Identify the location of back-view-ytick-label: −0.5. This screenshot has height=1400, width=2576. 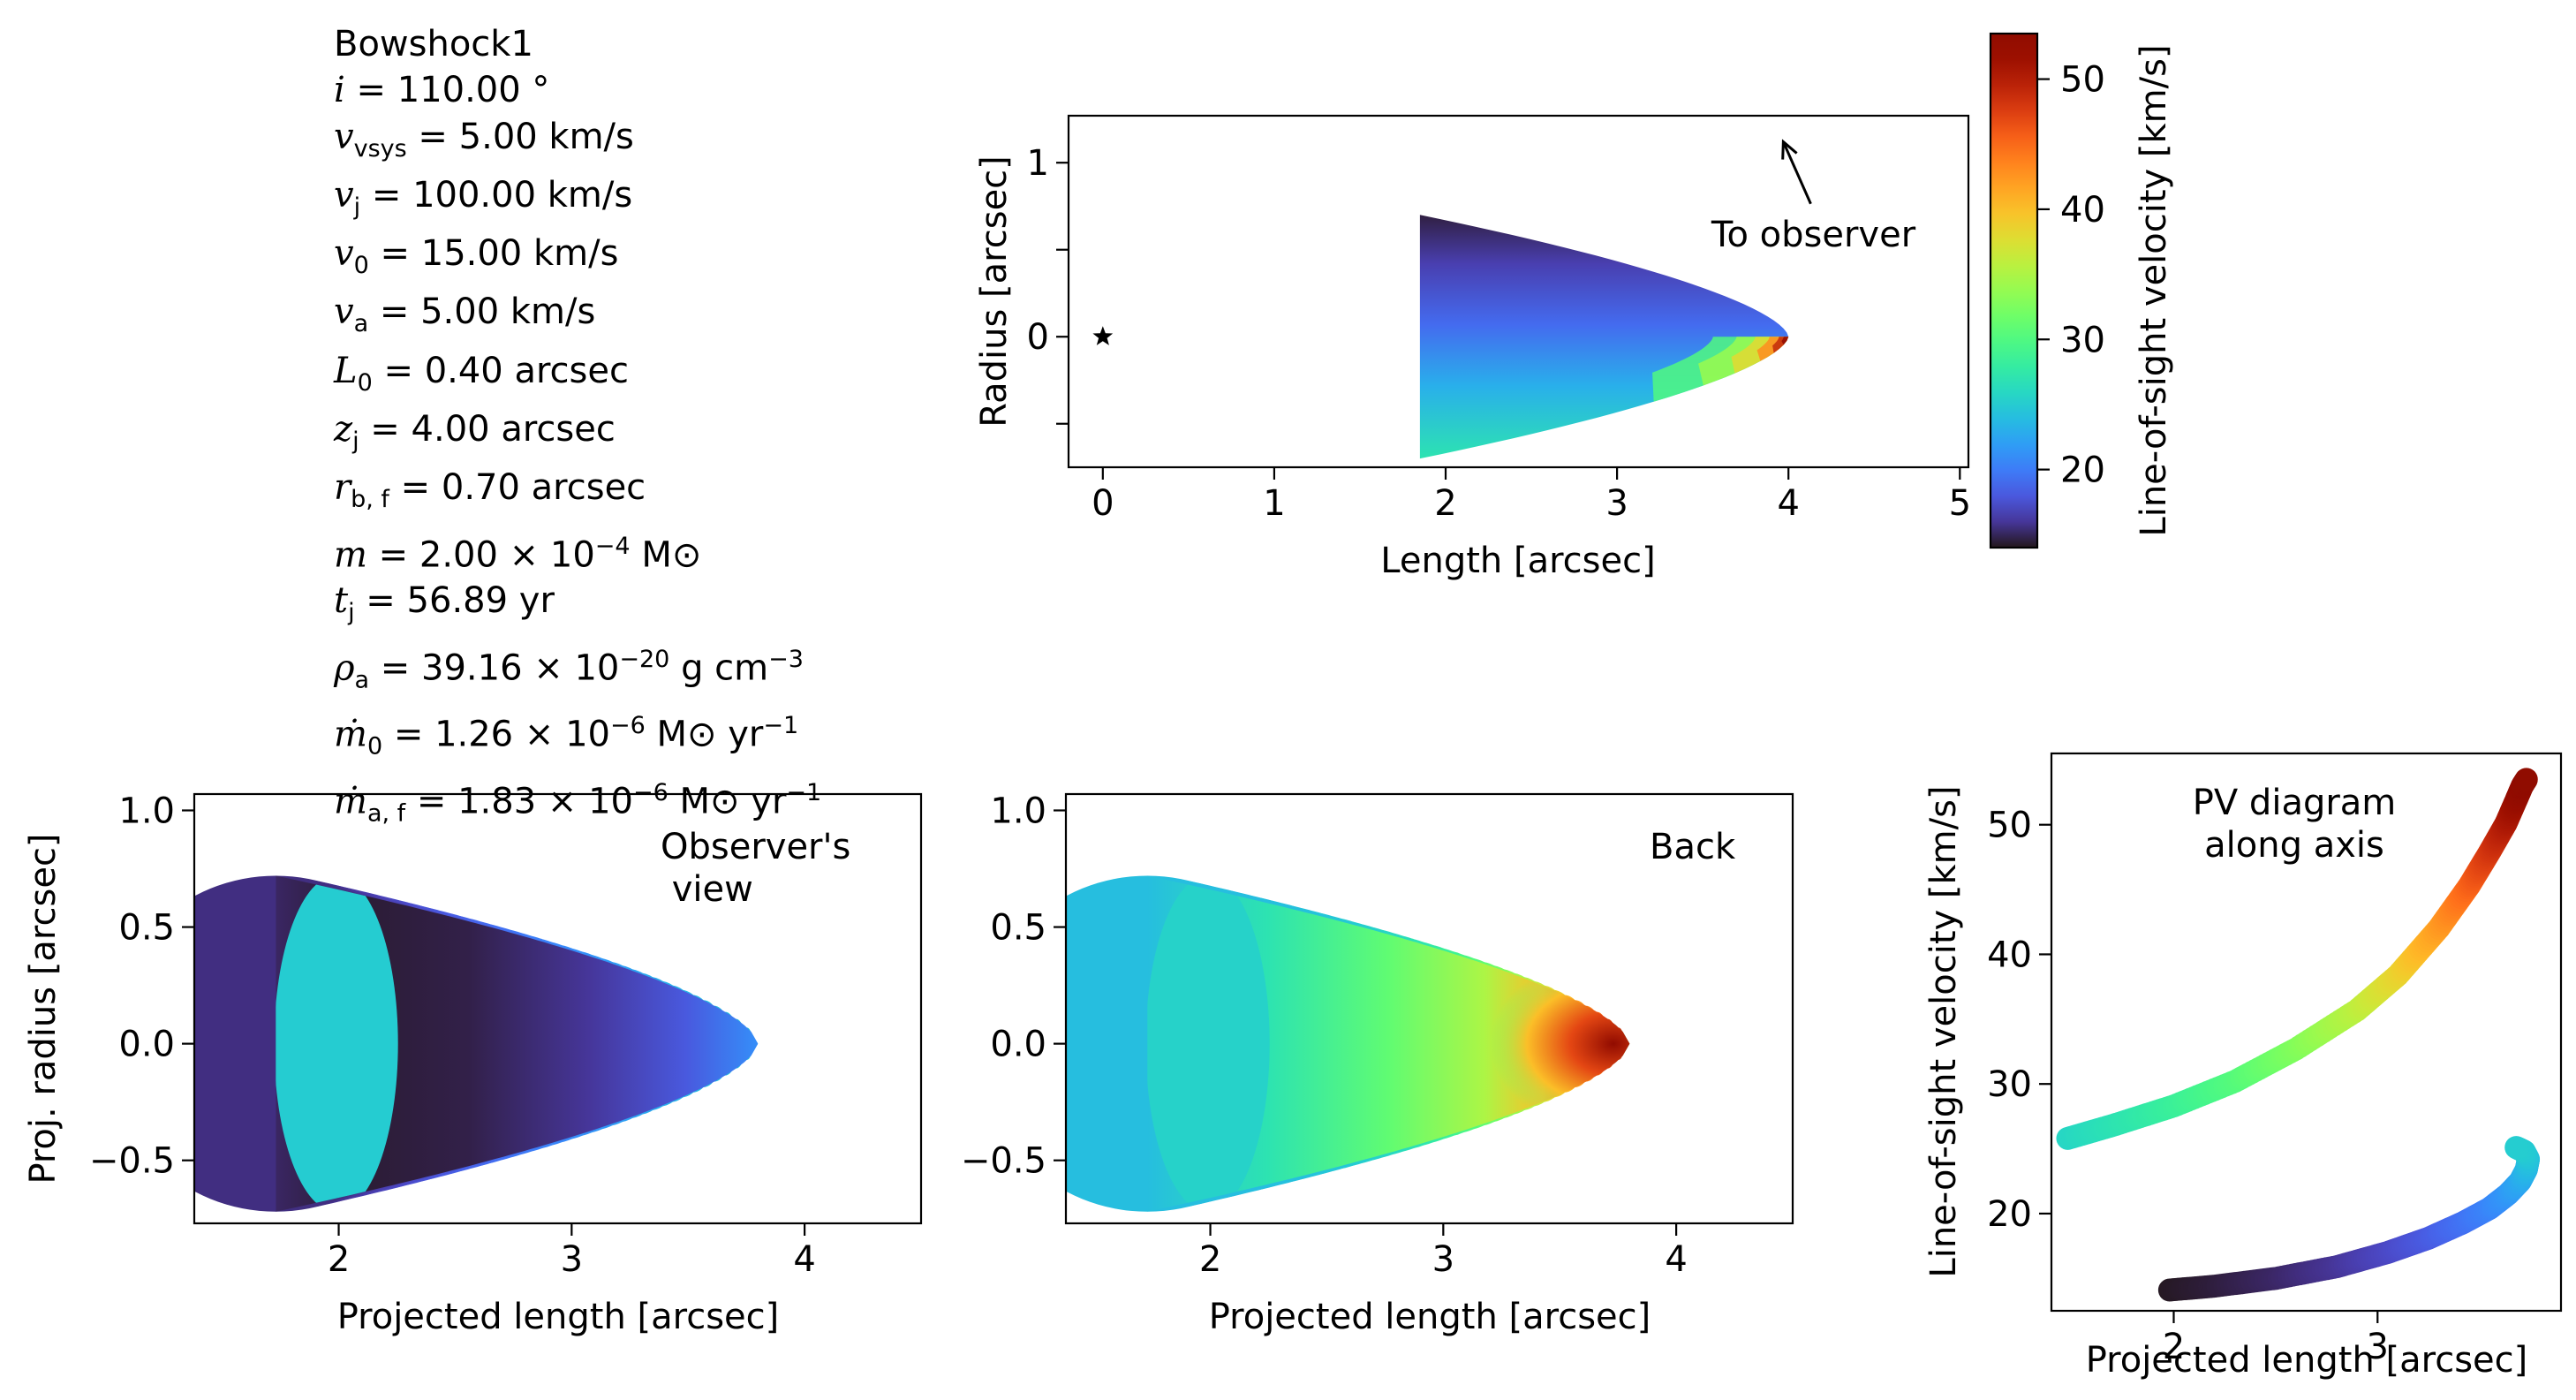
(1004, 1161).